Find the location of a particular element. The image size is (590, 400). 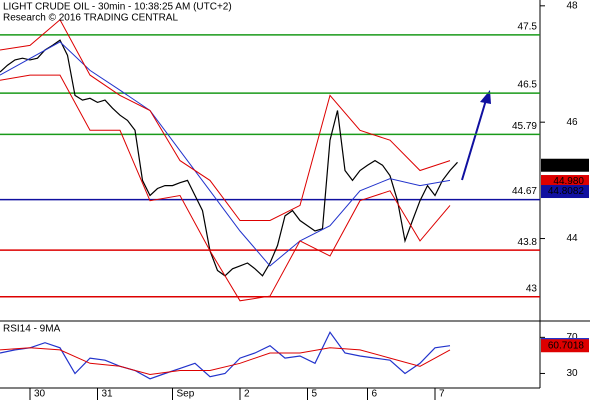

level-label: 43 is located at coordinates (532, 288).